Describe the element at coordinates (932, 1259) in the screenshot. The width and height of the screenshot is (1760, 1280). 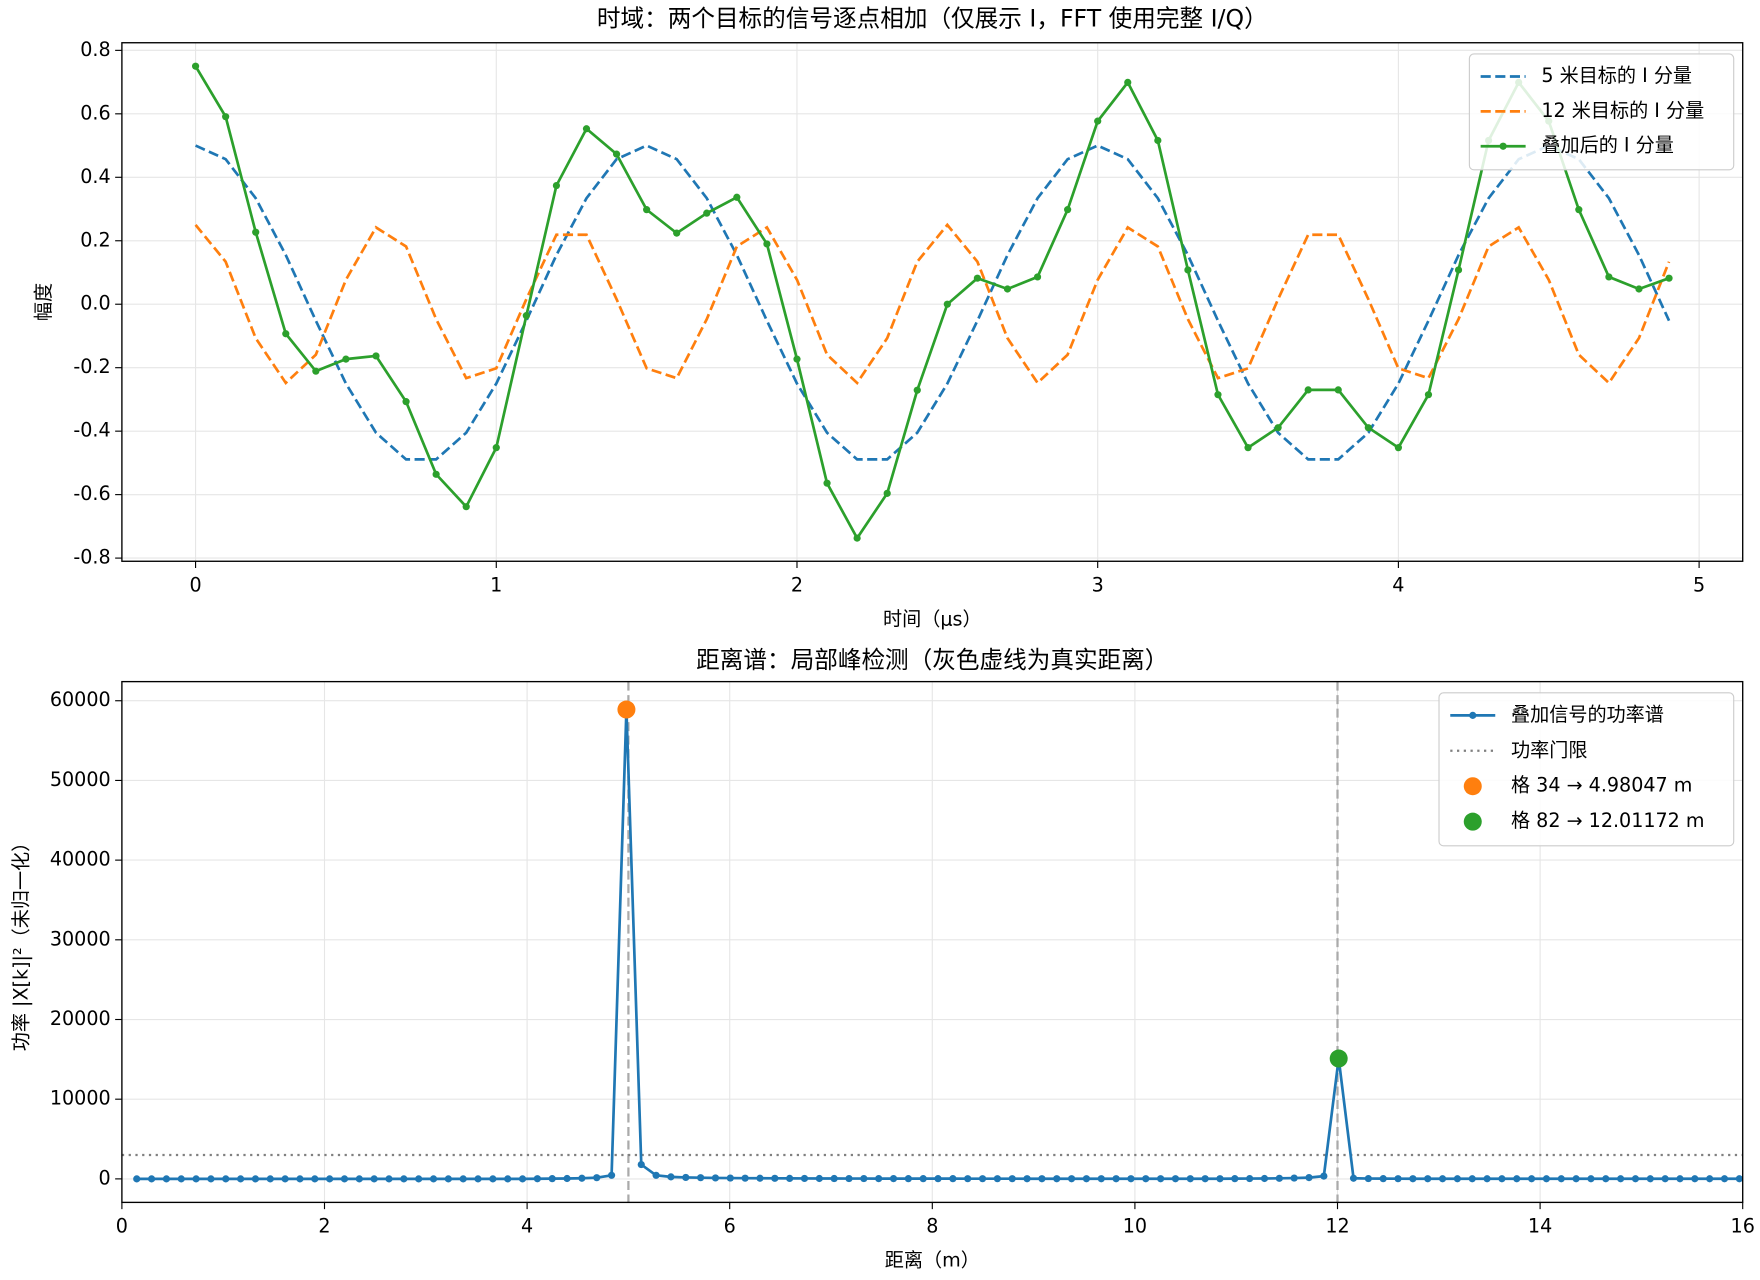
I see `x-axis-label: 距离（m）` at that location.